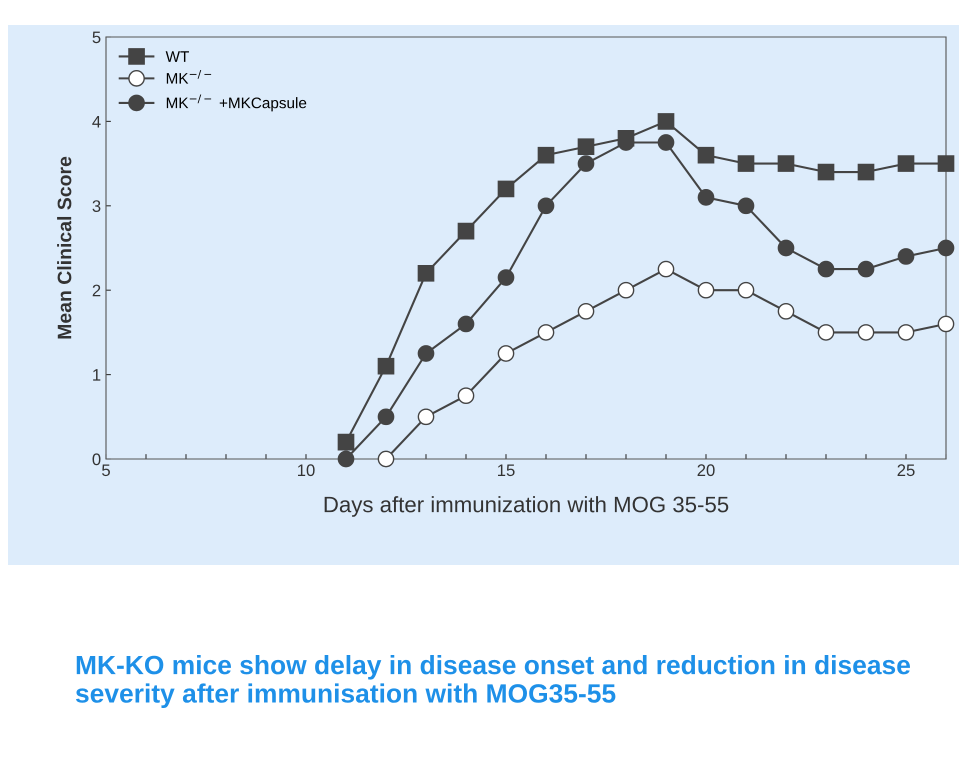 This screenshot has width=959, height=759. I want to click on x-tick-label: 20, so click(706, 470).